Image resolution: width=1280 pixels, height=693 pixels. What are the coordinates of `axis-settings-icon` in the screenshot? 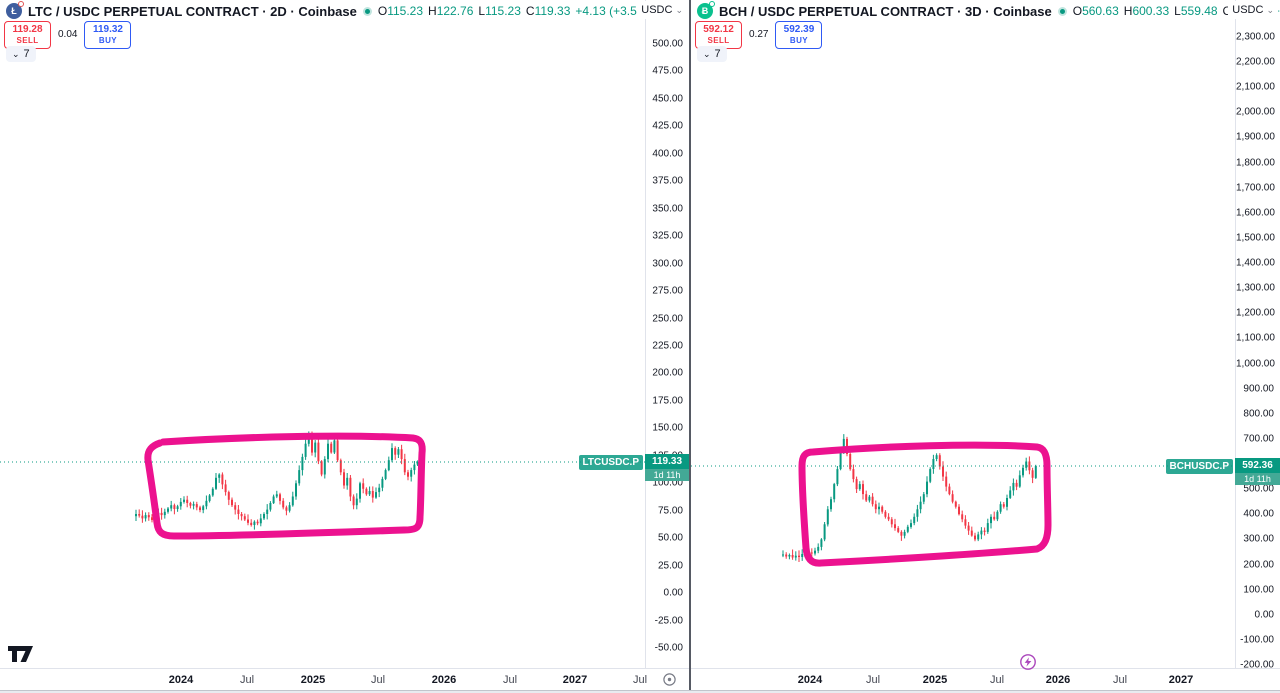 It's located at (669, 681).